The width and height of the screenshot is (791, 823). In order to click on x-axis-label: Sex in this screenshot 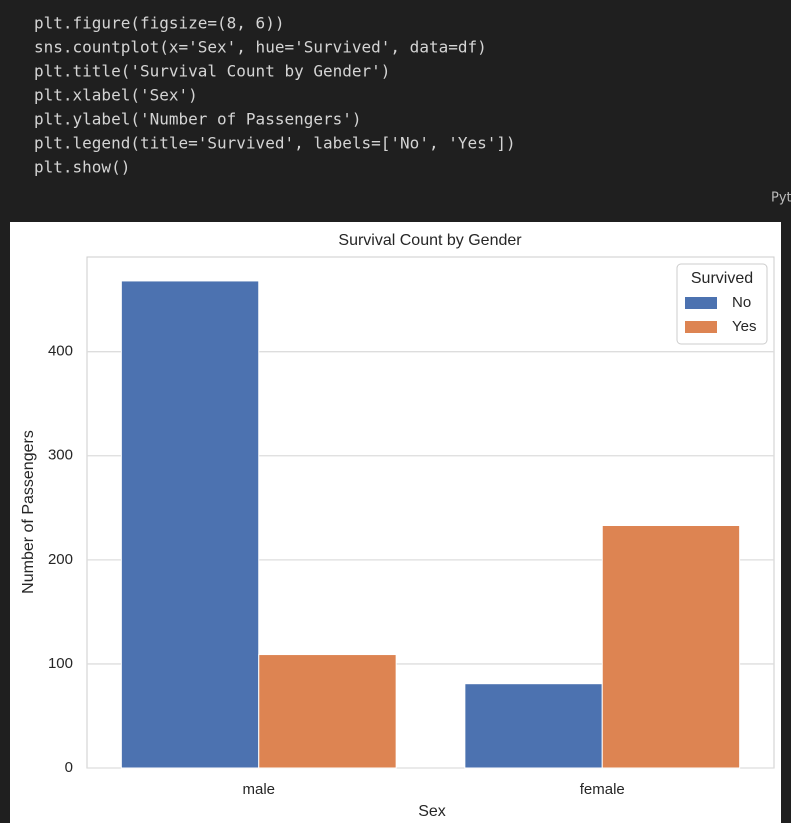, I will do `click(432, 811)`.